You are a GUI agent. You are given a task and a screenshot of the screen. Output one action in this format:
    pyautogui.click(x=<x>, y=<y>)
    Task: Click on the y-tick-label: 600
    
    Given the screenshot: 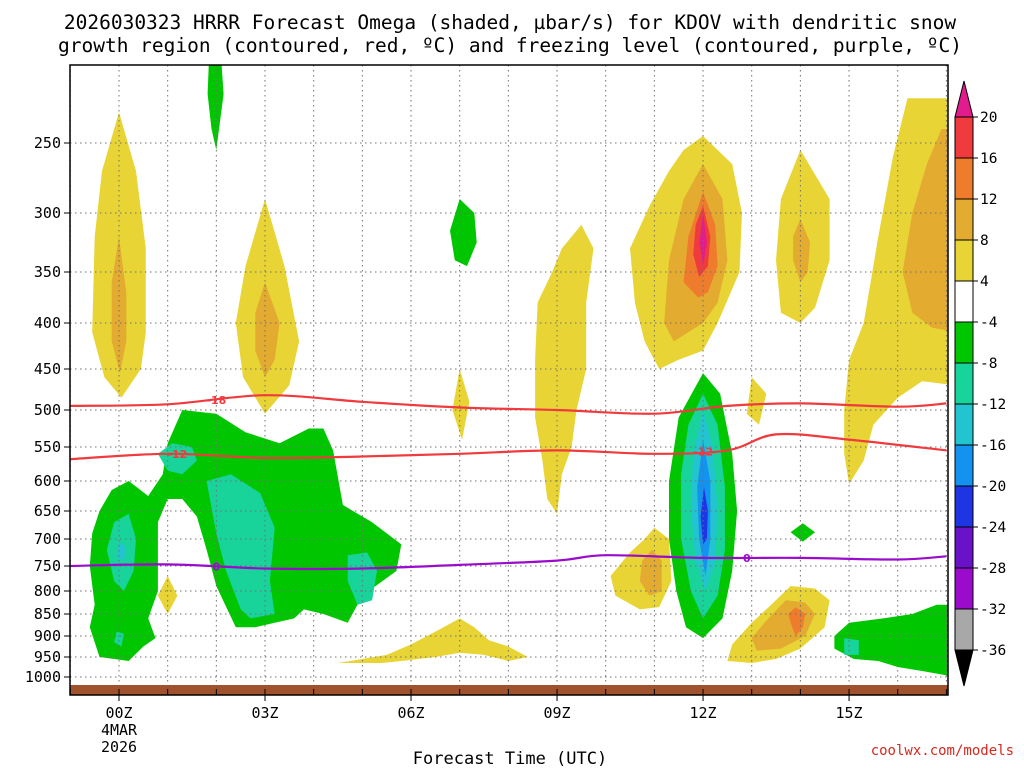 What is the action you would take?
    pyautogui.click(x=47, y=481)
    